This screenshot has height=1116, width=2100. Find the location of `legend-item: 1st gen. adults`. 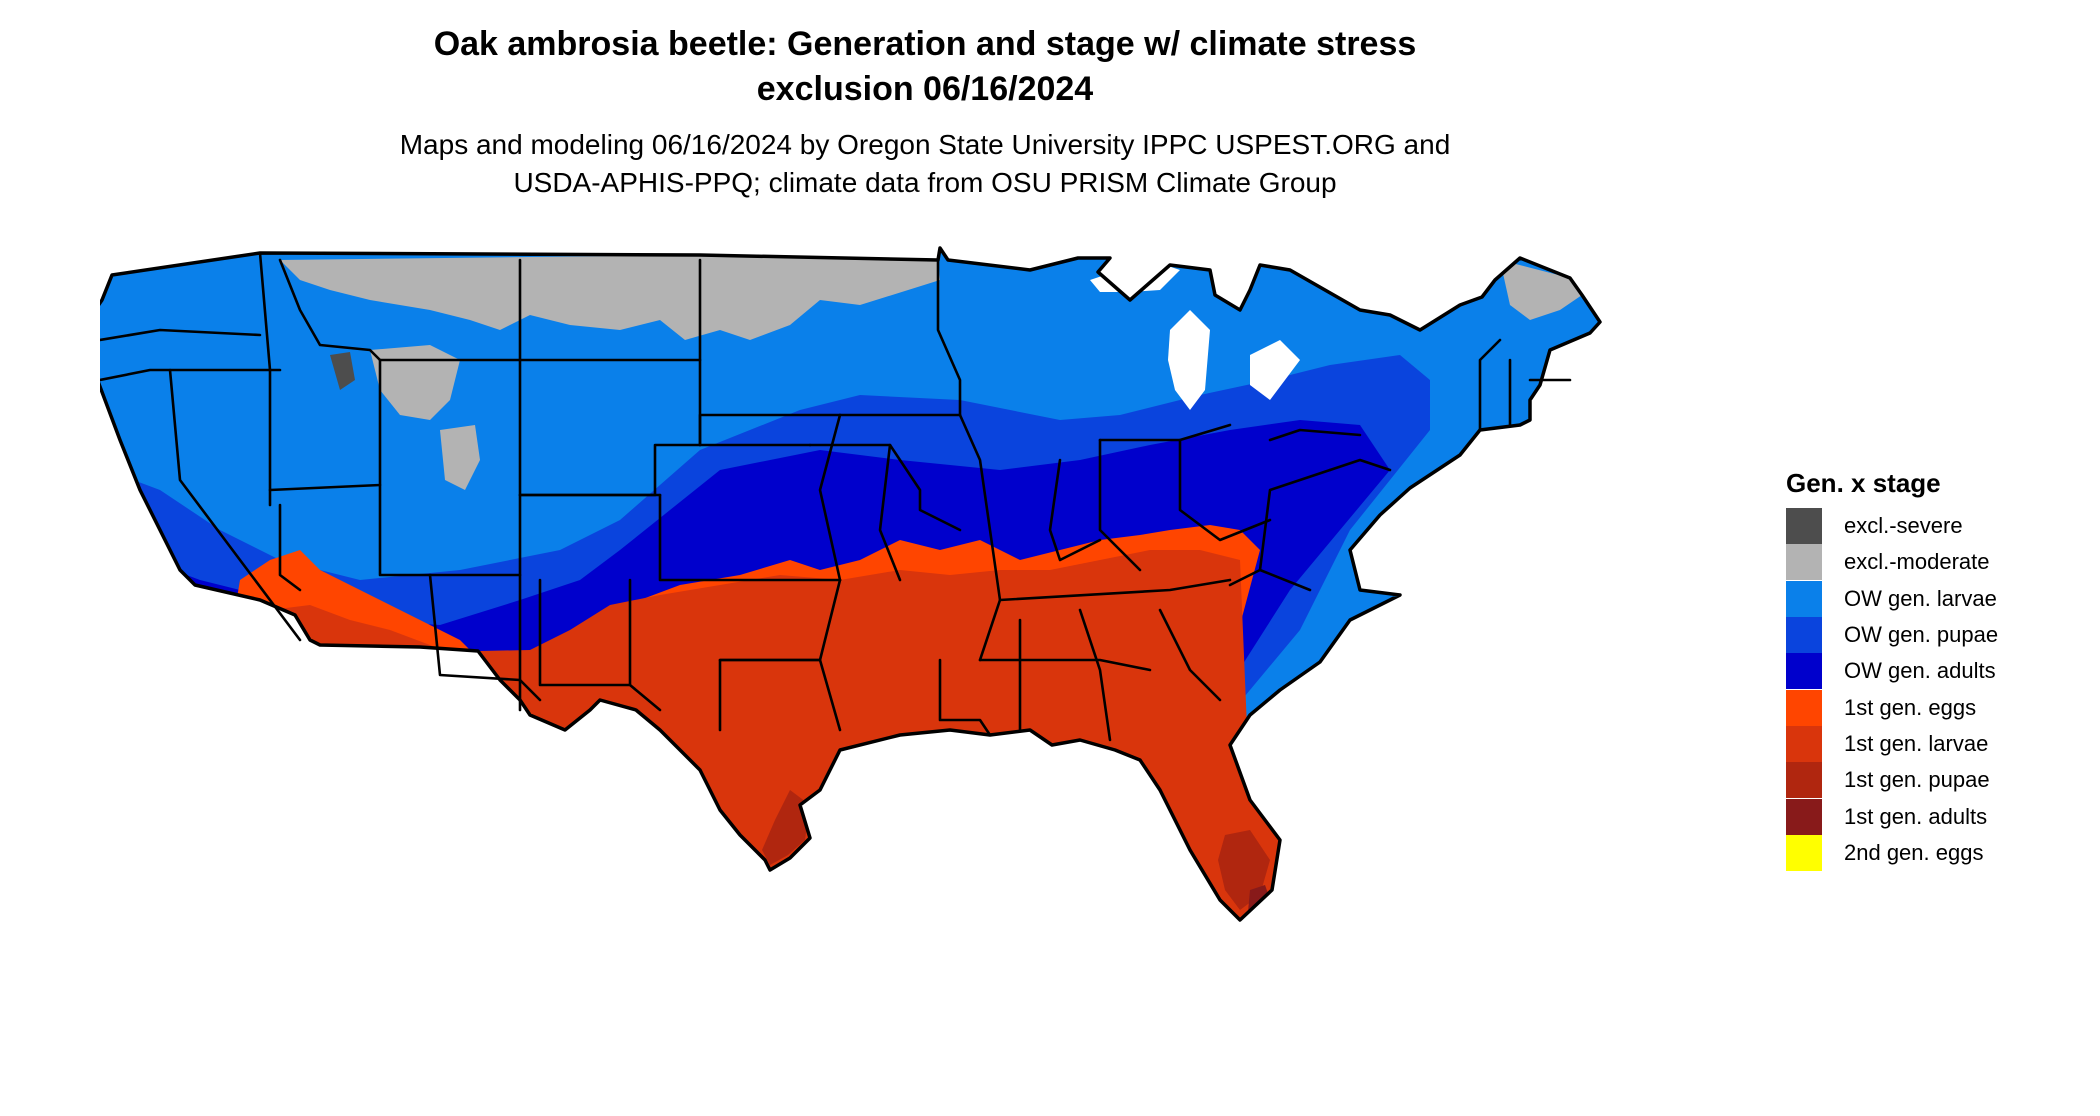

legend-item: 1st gen. adults is located at coordinates (1892, 816).